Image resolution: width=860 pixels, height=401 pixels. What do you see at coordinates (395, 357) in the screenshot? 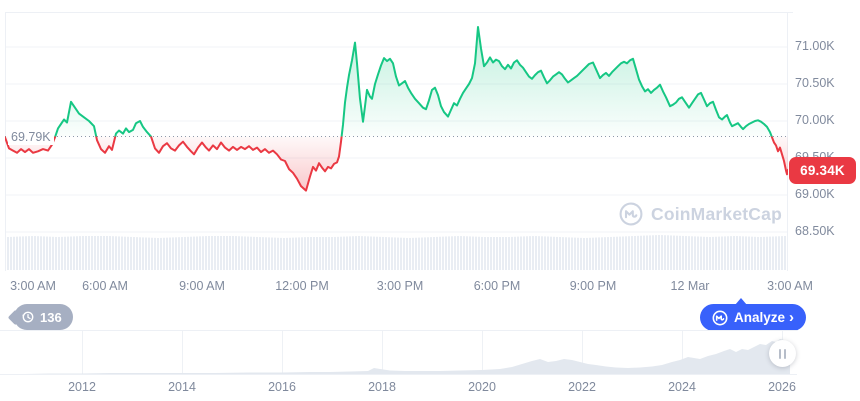
I see `navigator-area` at bounding box center [395, 357].